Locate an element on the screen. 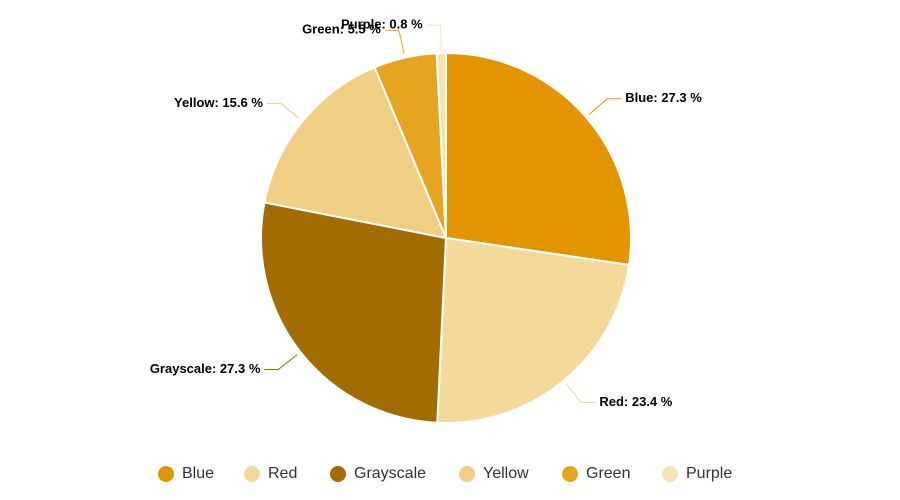 The image size is (900, 500). data-label: Purple: 0.8 % is located at coordinates (382, 24).